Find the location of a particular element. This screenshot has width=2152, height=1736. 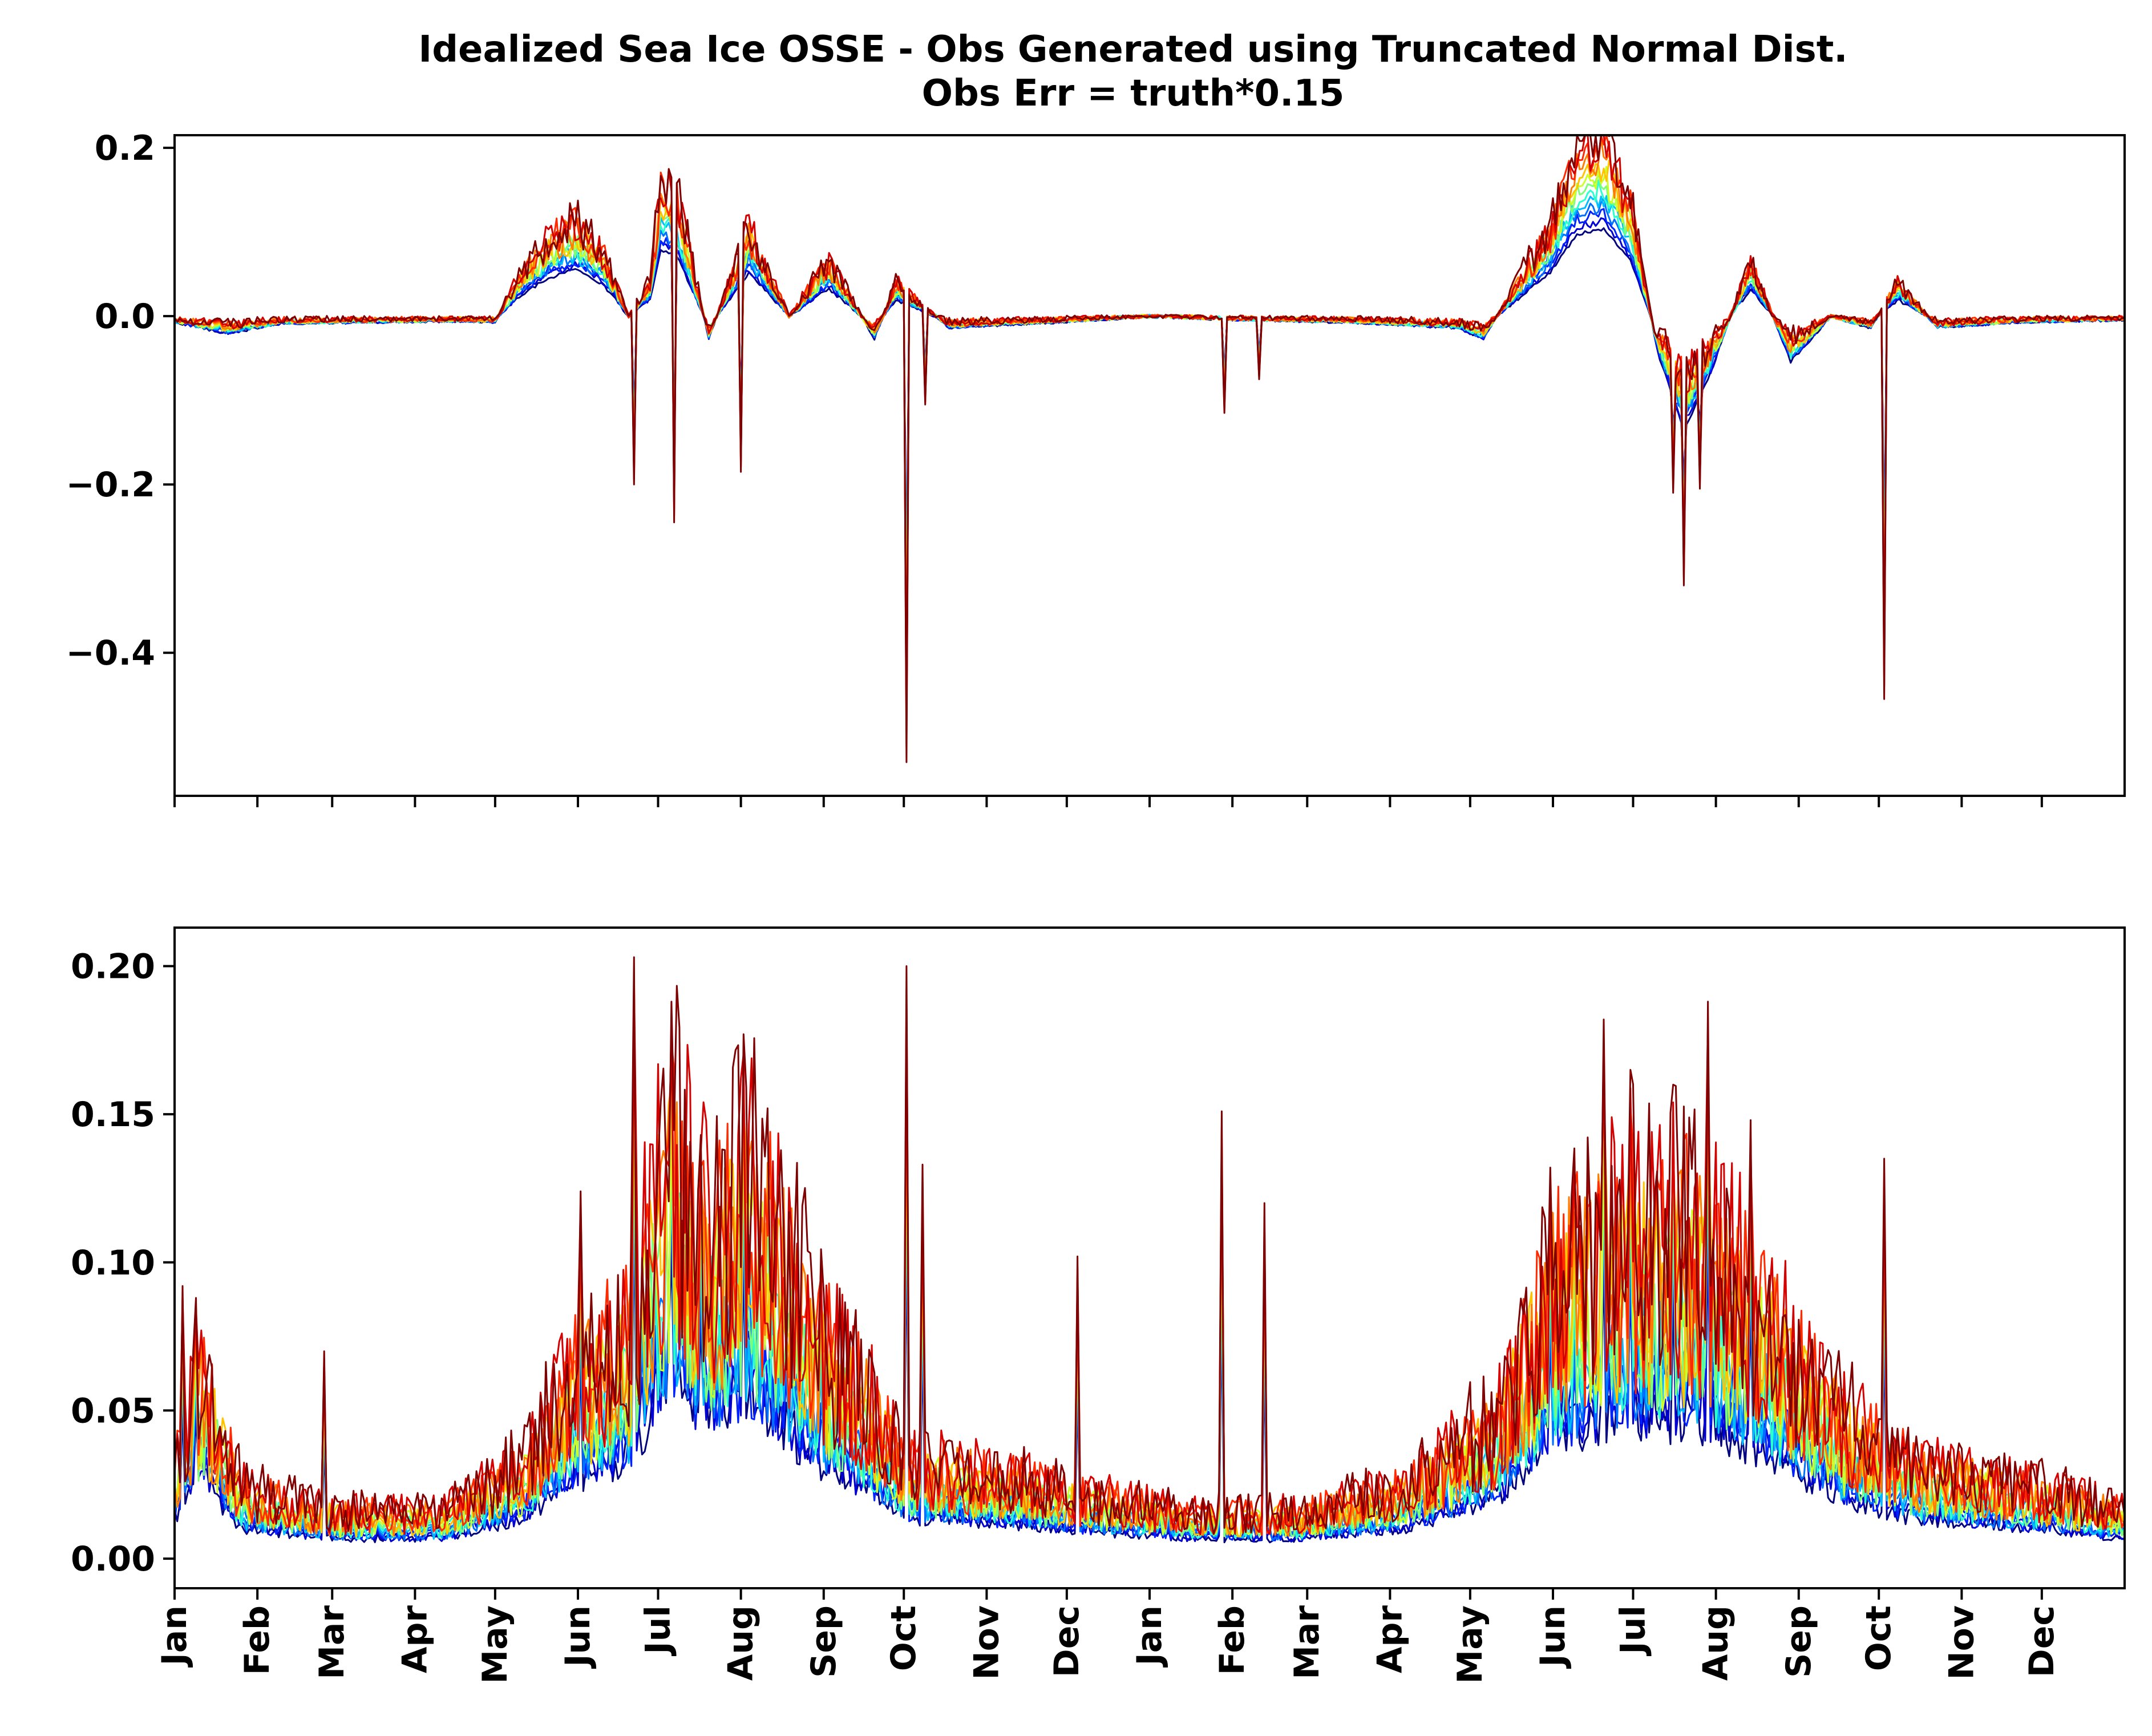

y-tick-label: 0.05 is located at coordinates (113, 1411).